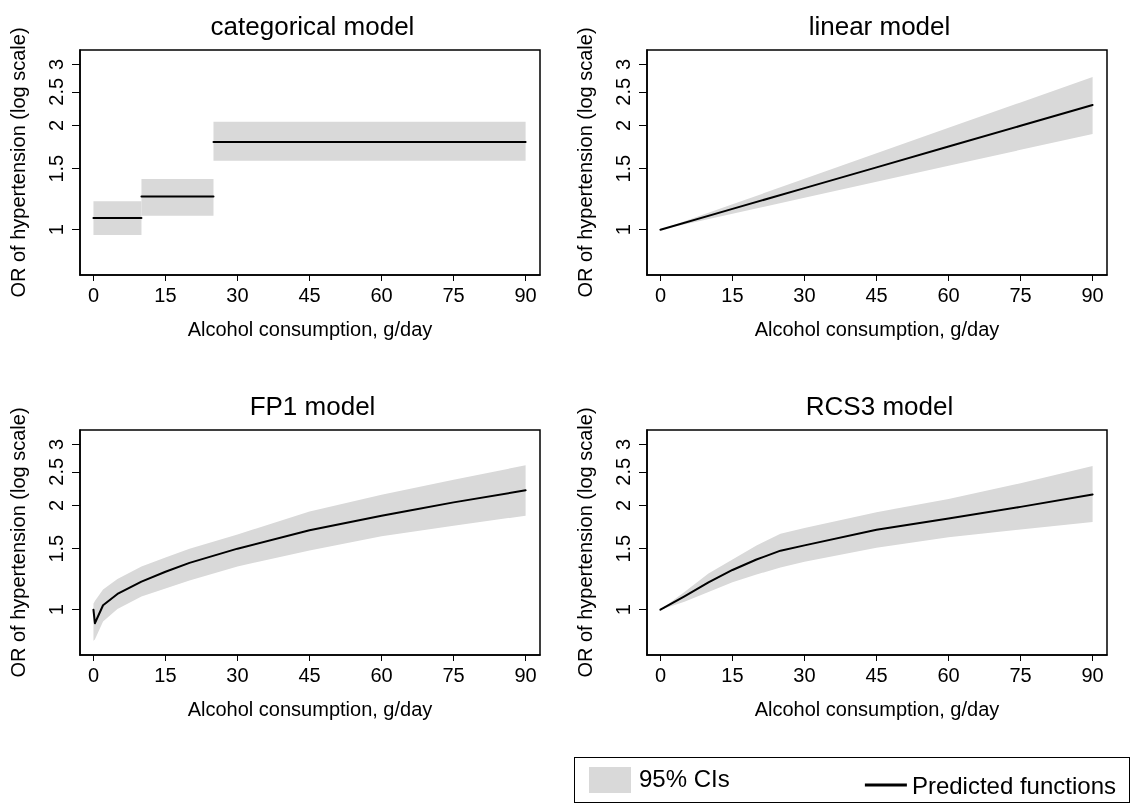 Image resolution: width=1134 pixels, height=805 pixels. I want to click on text: 95% CIs, so click(684, 779).